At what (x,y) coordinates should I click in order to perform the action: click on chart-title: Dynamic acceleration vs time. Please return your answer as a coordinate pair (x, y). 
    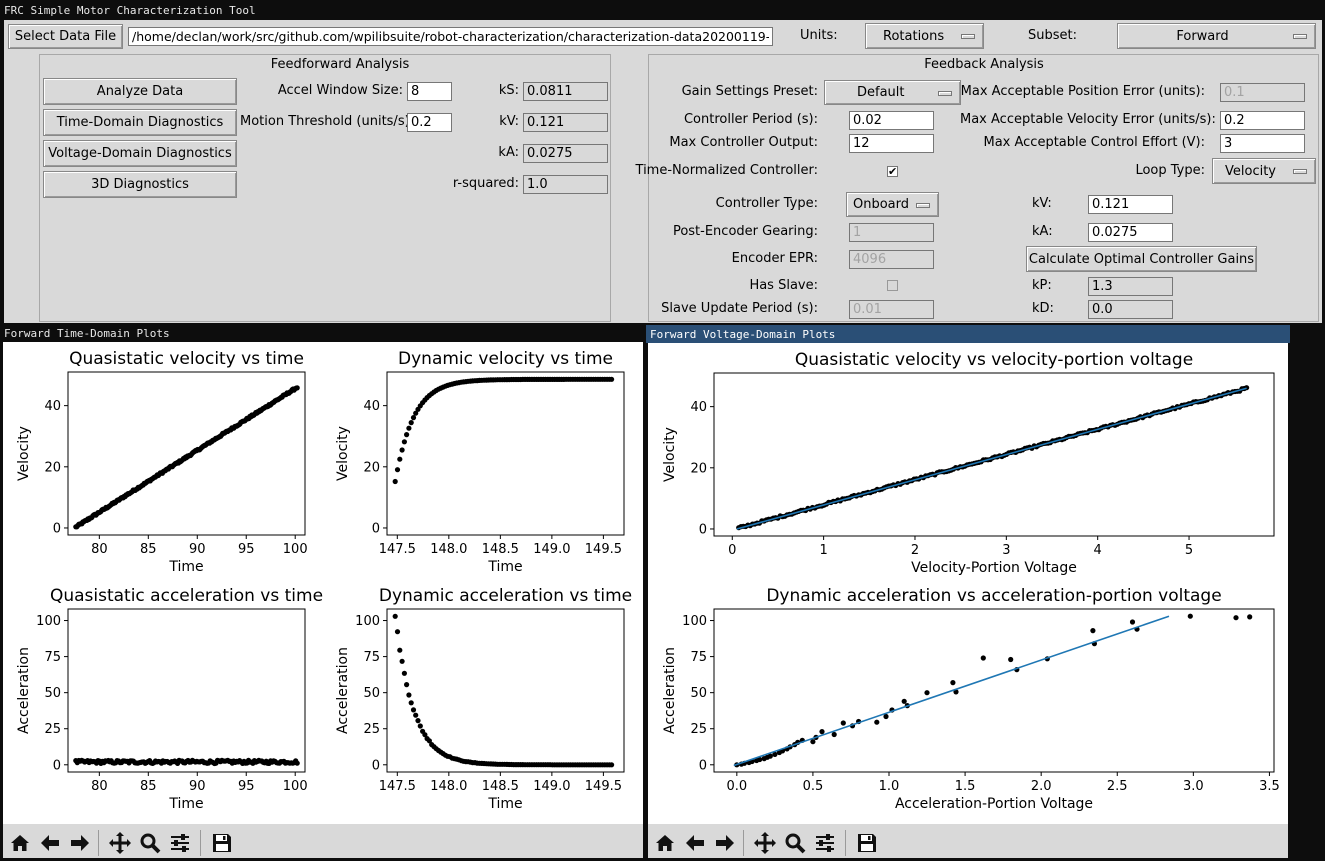
    Looking at the image, I should click on (505, 596).